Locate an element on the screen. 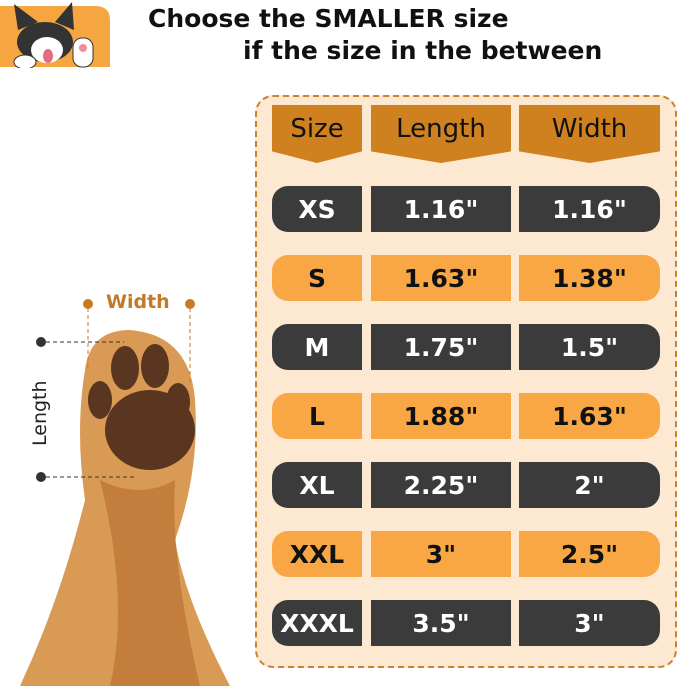  heading-line-2: if the size in the between is located at coordinates (423, 50).